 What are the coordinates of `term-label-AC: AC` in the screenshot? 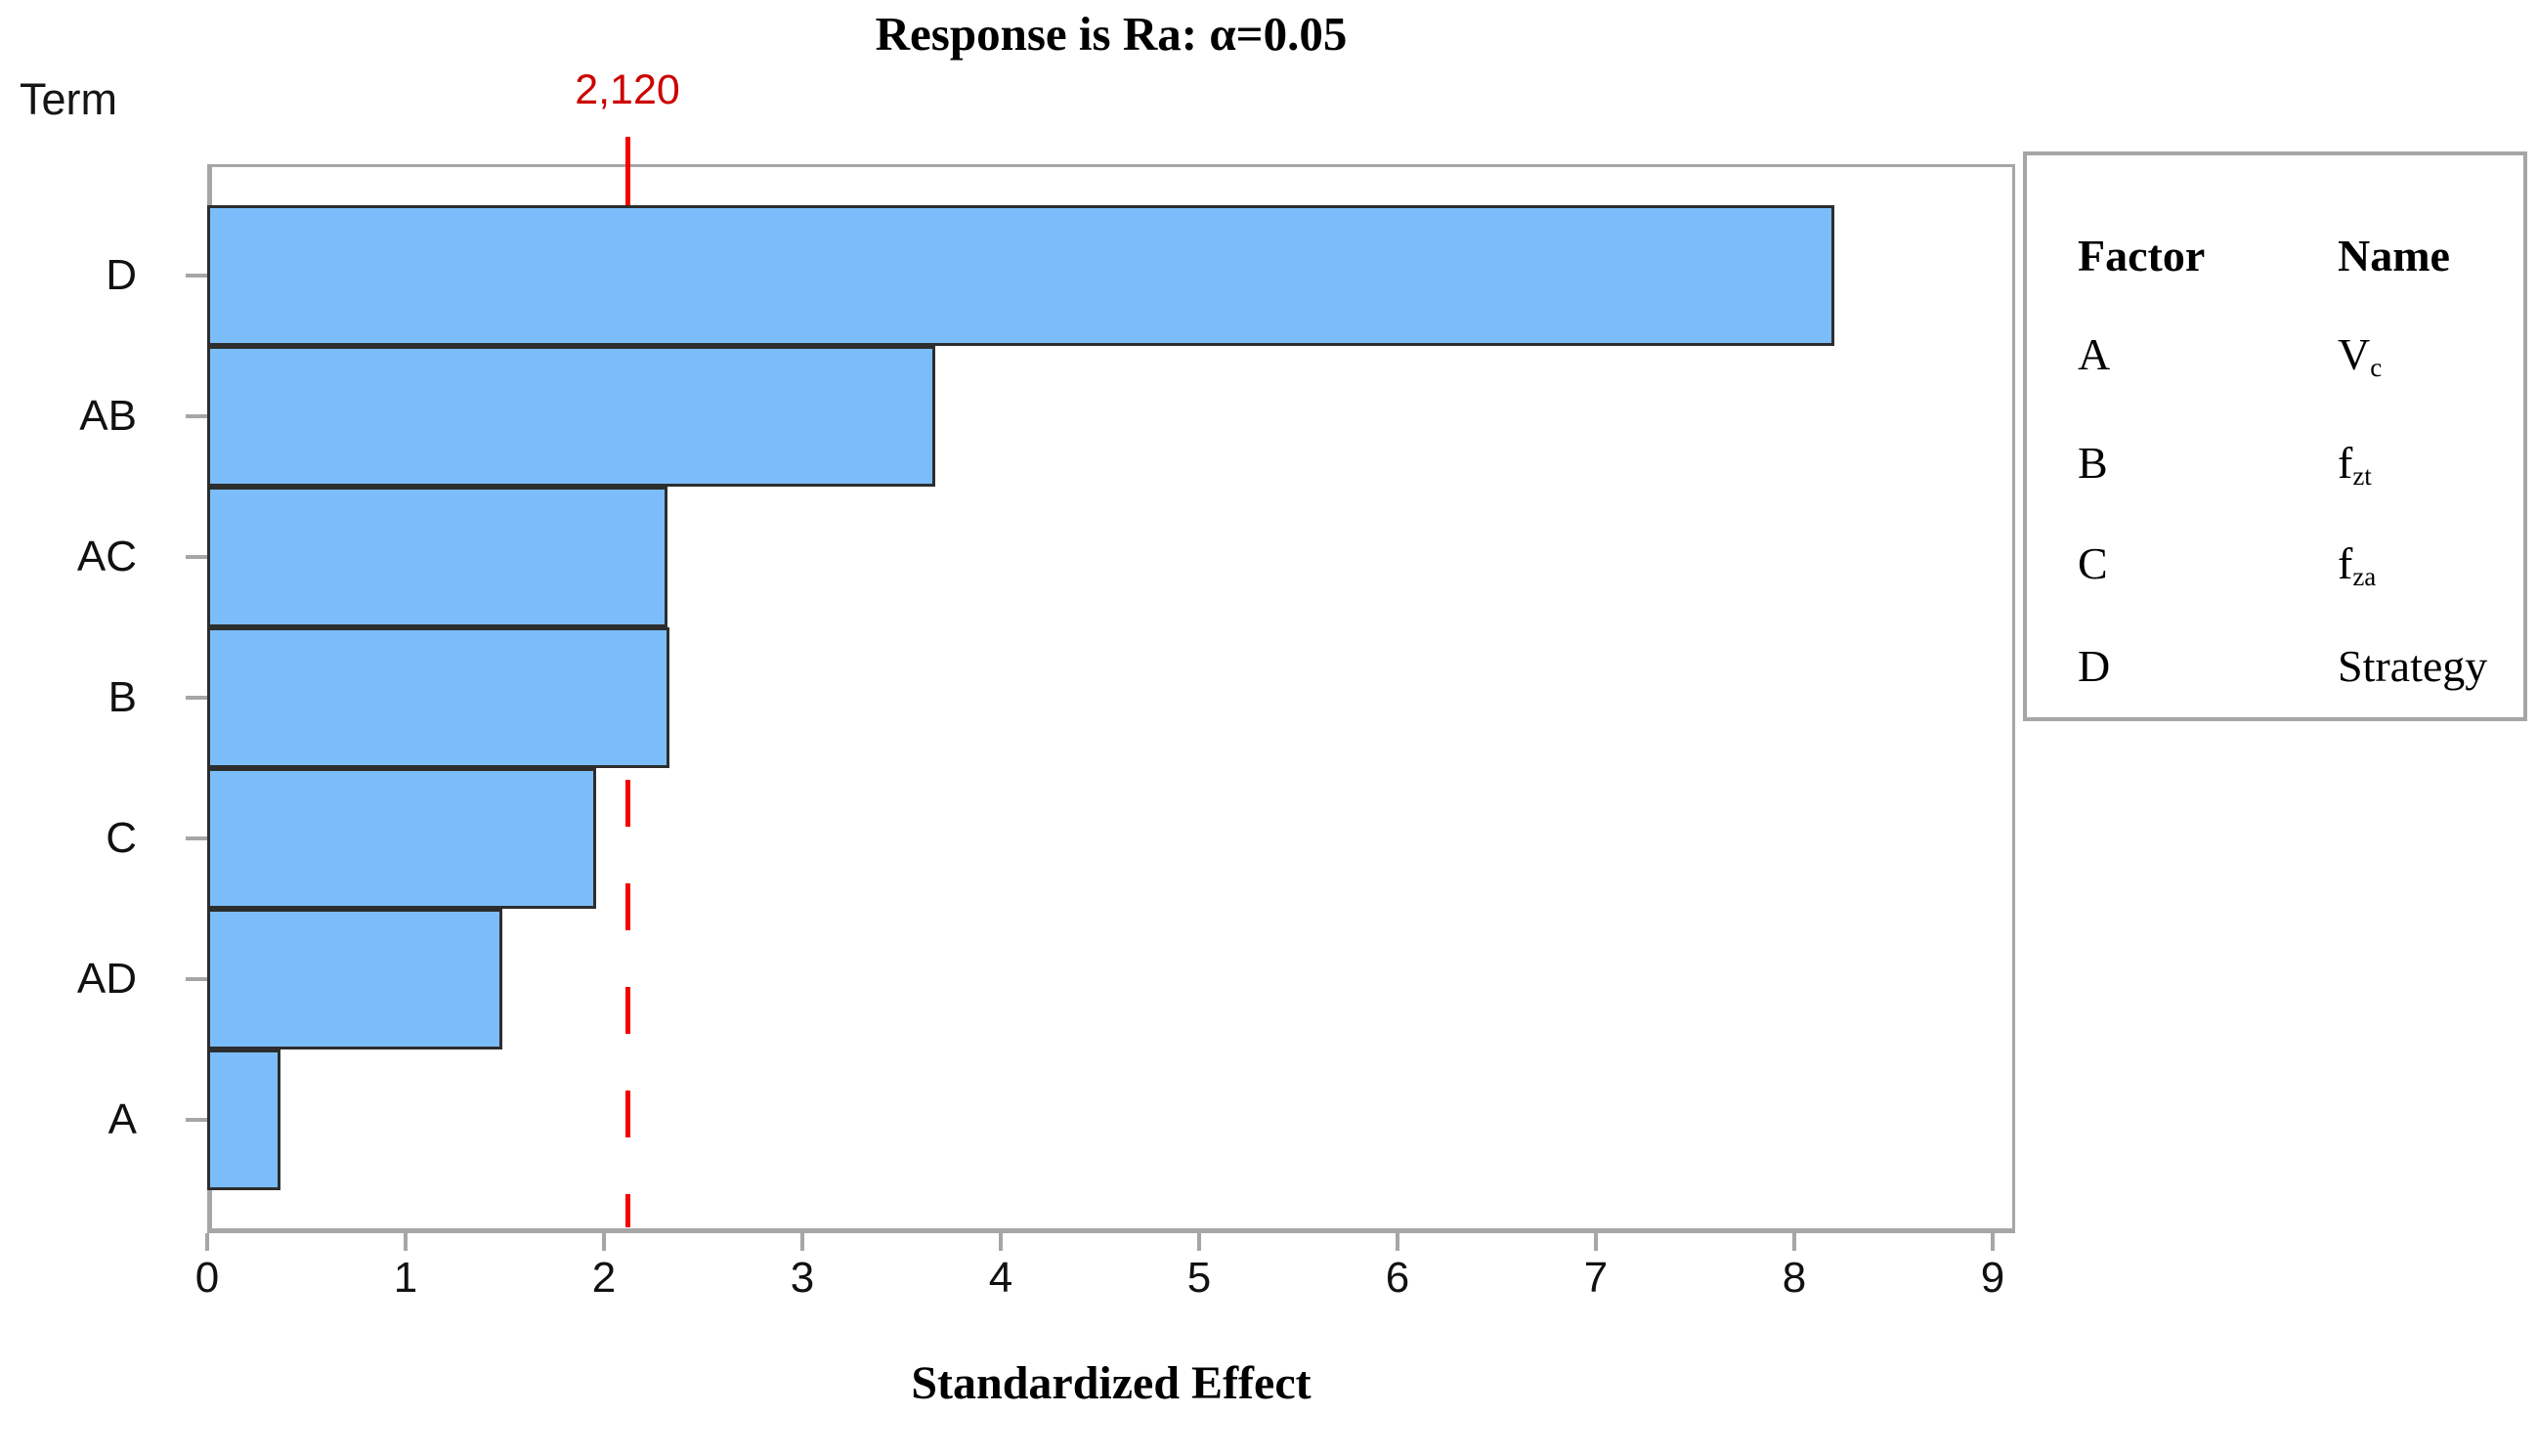 It's located at (107, 556).